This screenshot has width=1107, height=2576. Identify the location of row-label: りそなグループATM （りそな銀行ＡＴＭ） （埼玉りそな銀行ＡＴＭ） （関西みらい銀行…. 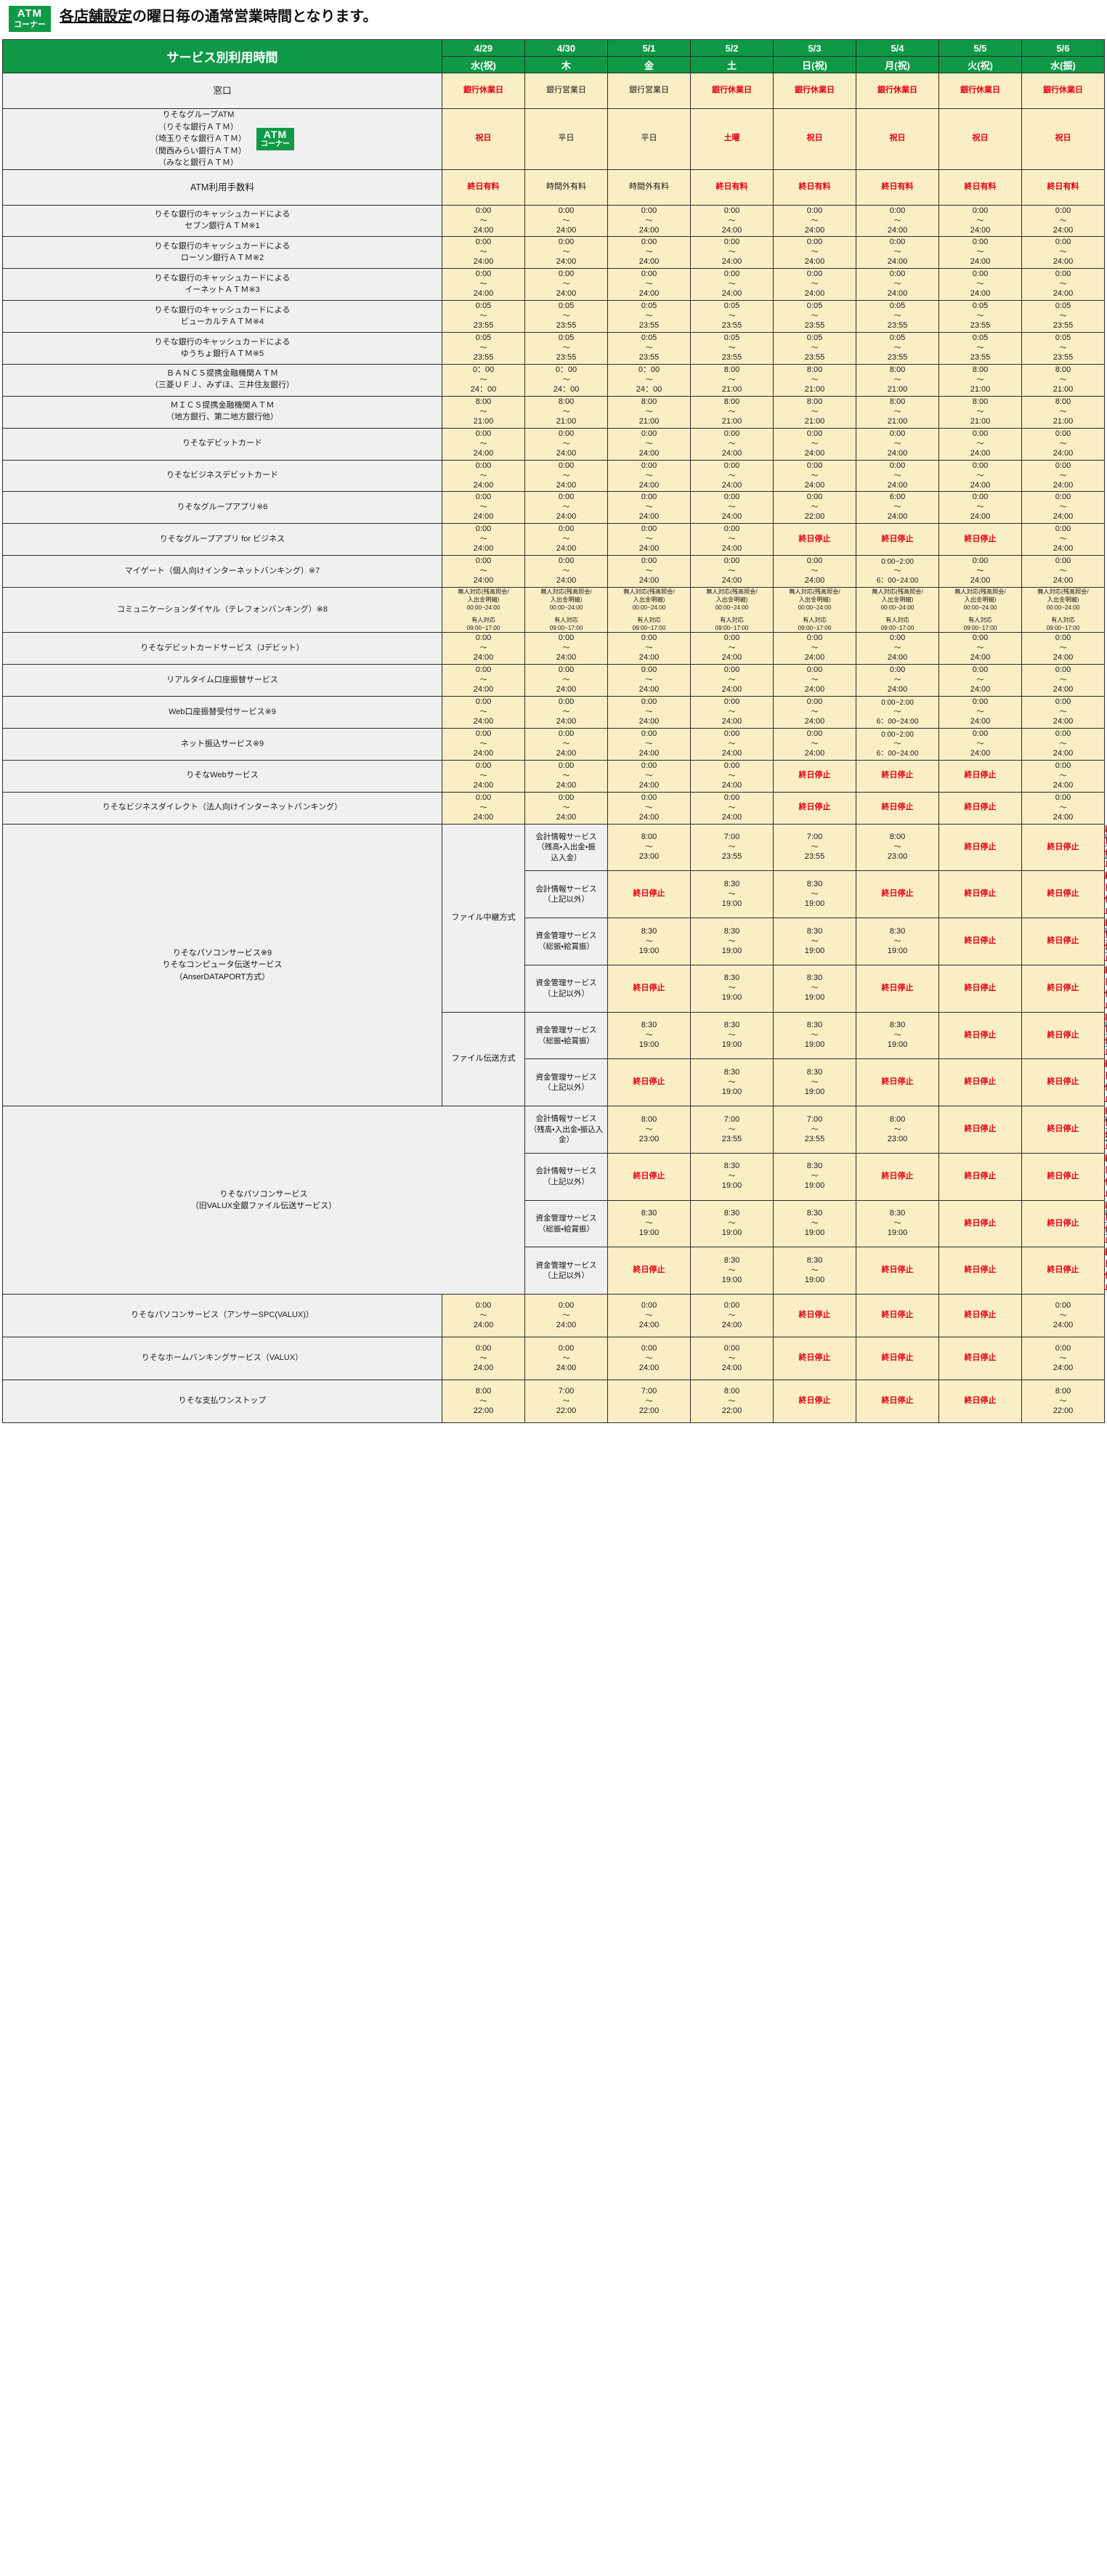
(222, 139).